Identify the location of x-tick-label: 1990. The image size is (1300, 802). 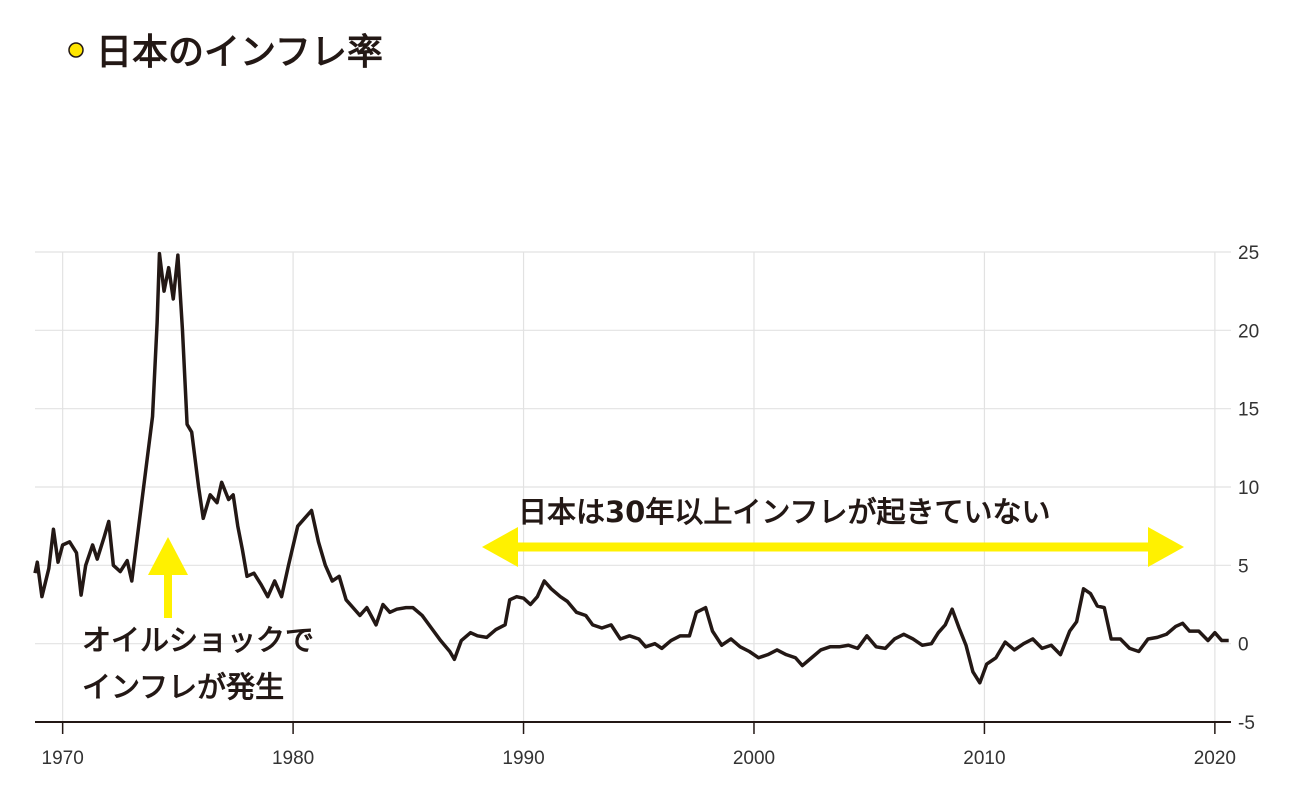
(523, 758).